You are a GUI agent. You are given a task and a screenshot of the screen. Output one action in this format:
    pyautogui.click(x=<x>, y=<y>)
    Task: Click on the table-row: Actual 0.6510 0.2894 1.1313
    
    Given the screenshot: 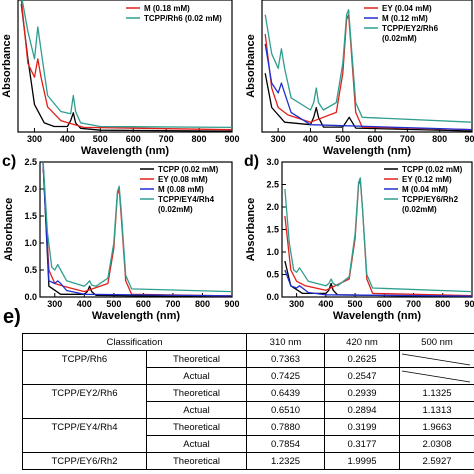 What is the action you would take?
    pyautogui.click(x=248, y=410)
    